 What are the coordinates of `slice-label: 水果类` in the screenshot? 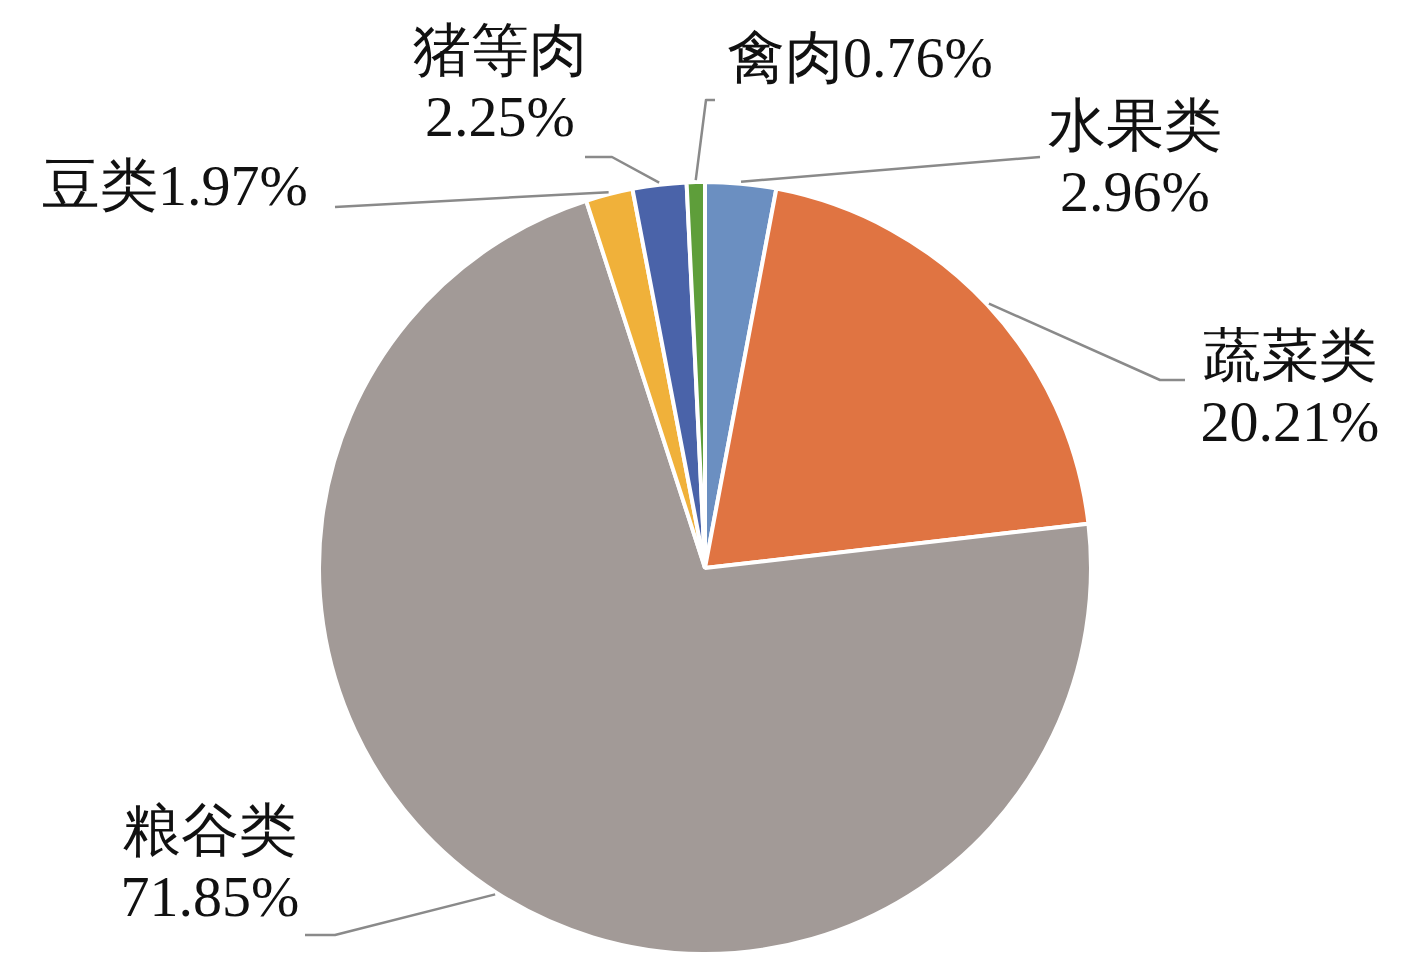 It's located at (1135, 126).